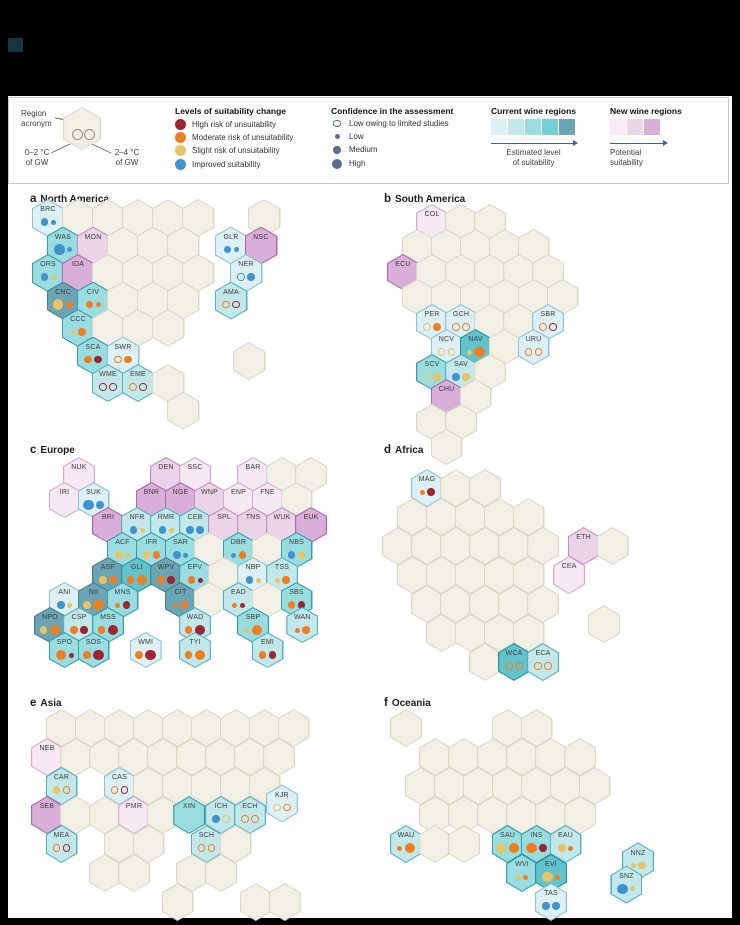 The width and height of the screenshot is (740, 925). I want to click on hex-region-label: TYI, so click(195, 643).